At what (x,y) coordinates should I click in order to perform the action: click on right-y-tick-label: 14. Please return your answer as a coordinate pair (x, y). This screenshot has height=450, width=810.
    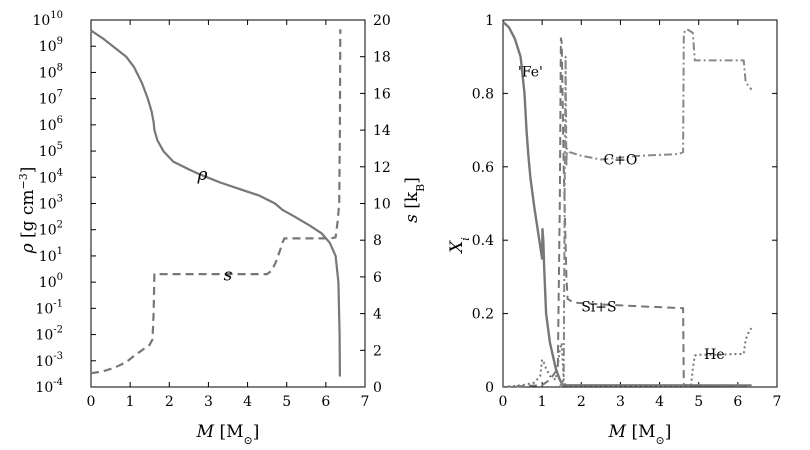
    Looking at the image, I should click on (382, 131).